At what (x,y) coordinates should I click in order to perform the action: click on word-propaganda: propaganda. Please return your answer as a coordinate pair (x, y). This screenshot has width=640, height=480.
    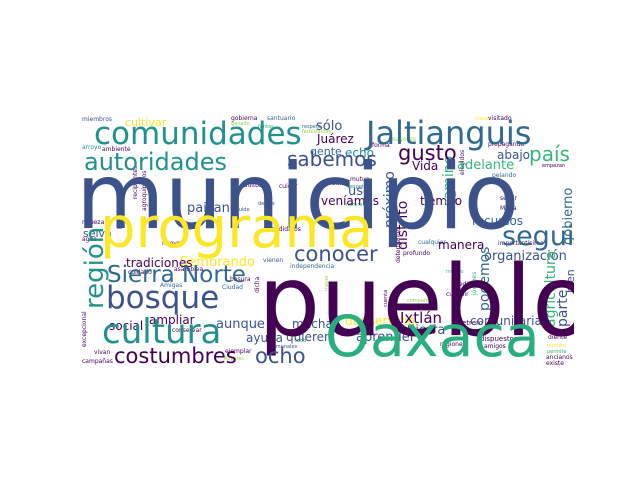
    Looking at the image, I should click on (506, 144).